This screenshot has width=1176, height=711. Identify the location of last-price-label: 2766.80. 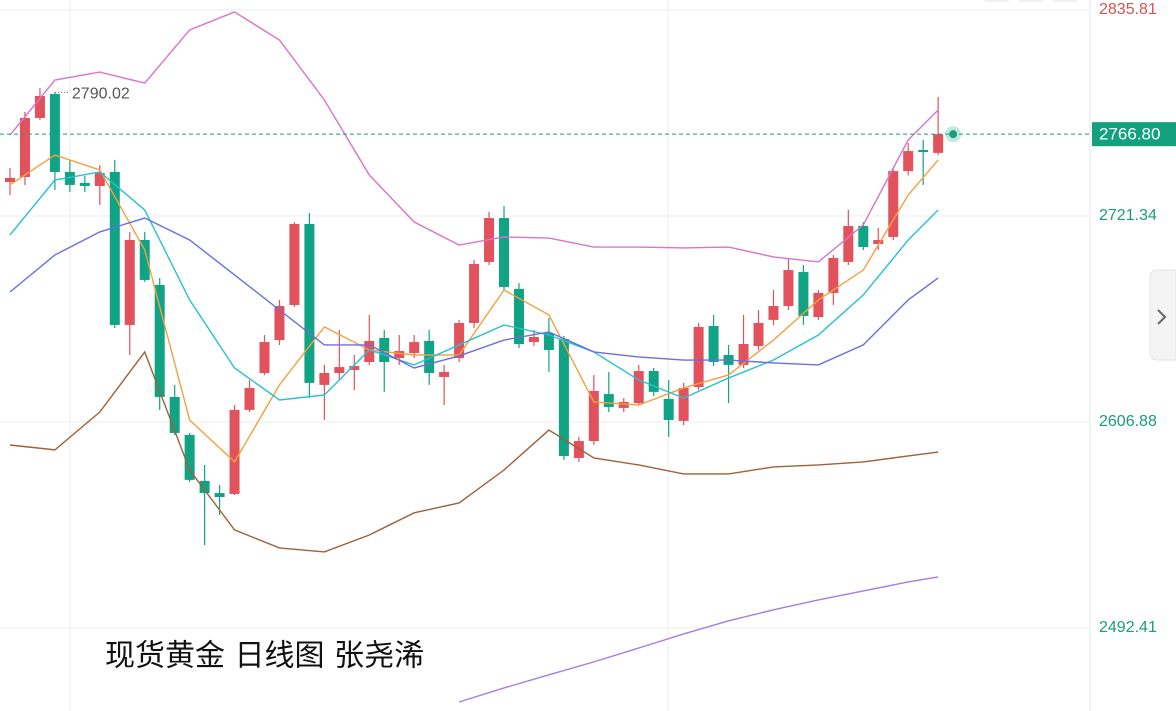
(1129, 134).